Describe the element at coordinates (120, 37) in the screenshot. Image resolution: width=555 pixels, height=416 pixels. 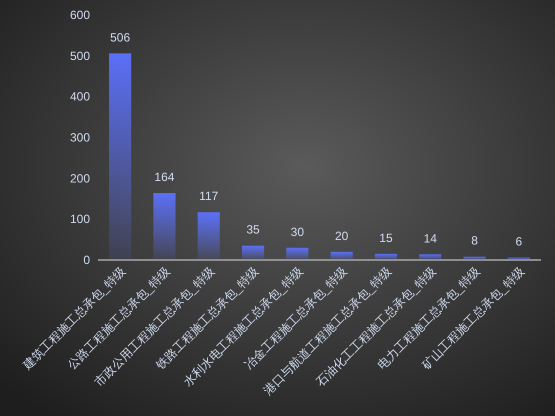
I see `data-label: 506` at that location.